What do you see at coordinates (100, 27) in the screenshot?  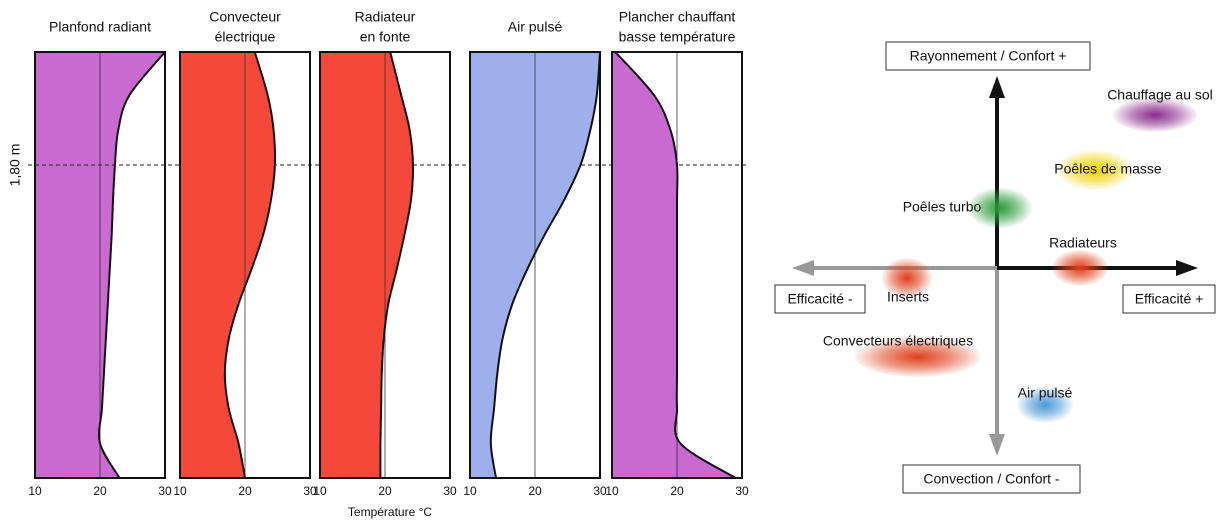 I see `panel-title: Planfond radiant` at bounding box center [100, 27].